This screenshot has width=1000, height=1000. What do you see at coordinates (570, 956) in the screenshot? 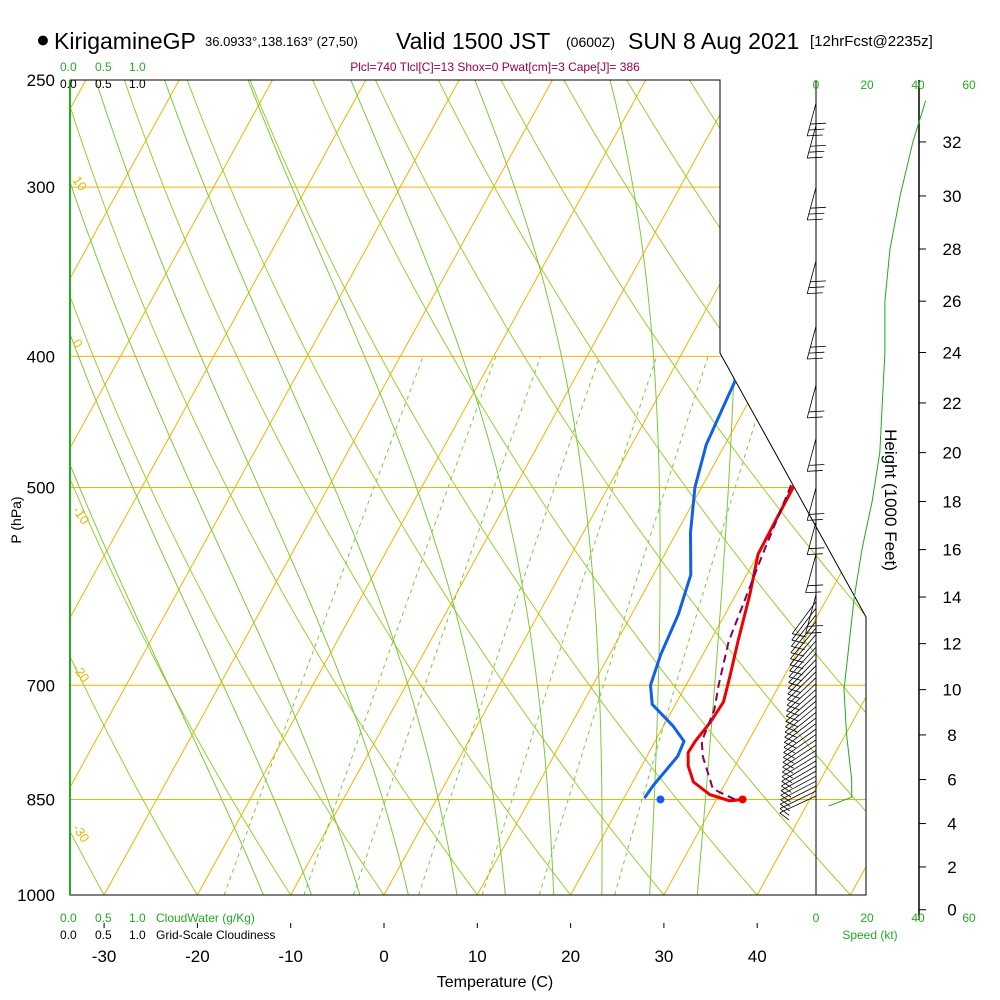
I see `x-tick-label: 20` at bounding box center [570, 956].